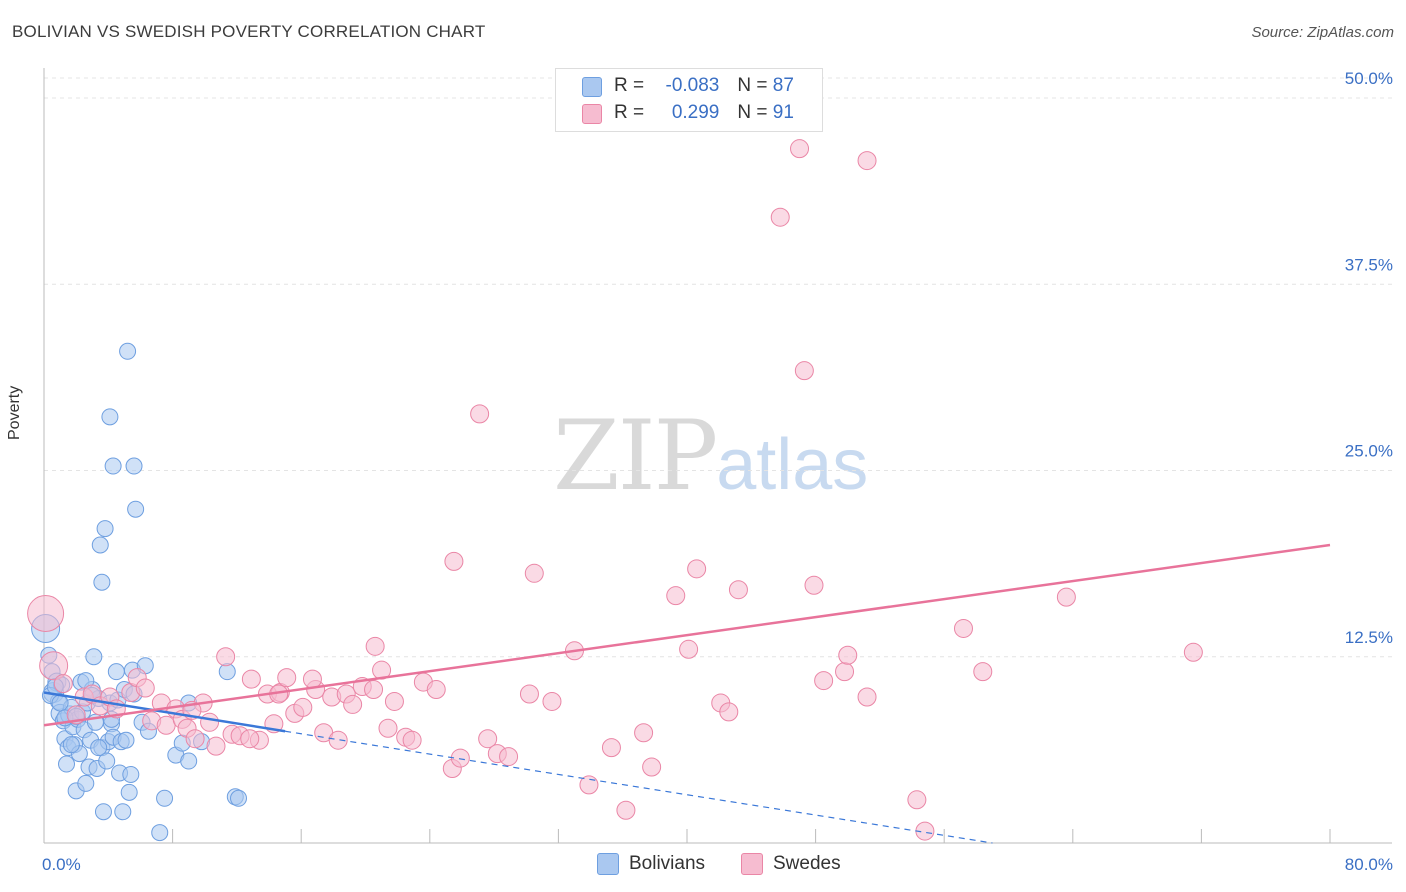  What do you see at coordinates (592, 87) in the screenshot?
I see `legend-swatch-bolivians` at bounding box center [592, 87].